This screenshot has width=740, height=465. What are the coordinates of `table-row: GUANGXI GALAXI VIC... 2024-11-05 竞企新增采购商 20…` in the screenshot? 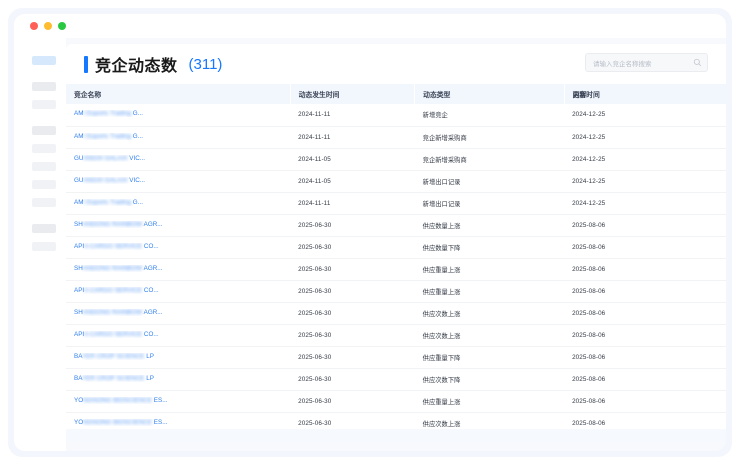 It's located at (396, 159).